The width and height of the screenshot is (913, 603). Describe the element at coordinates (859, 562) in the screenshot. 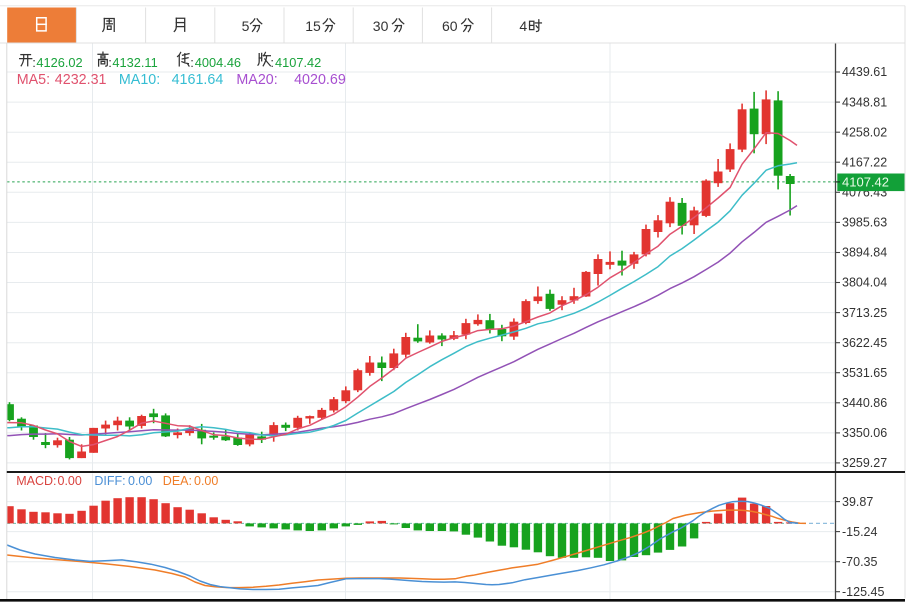

I see `svg-text: -70.35` at that location.